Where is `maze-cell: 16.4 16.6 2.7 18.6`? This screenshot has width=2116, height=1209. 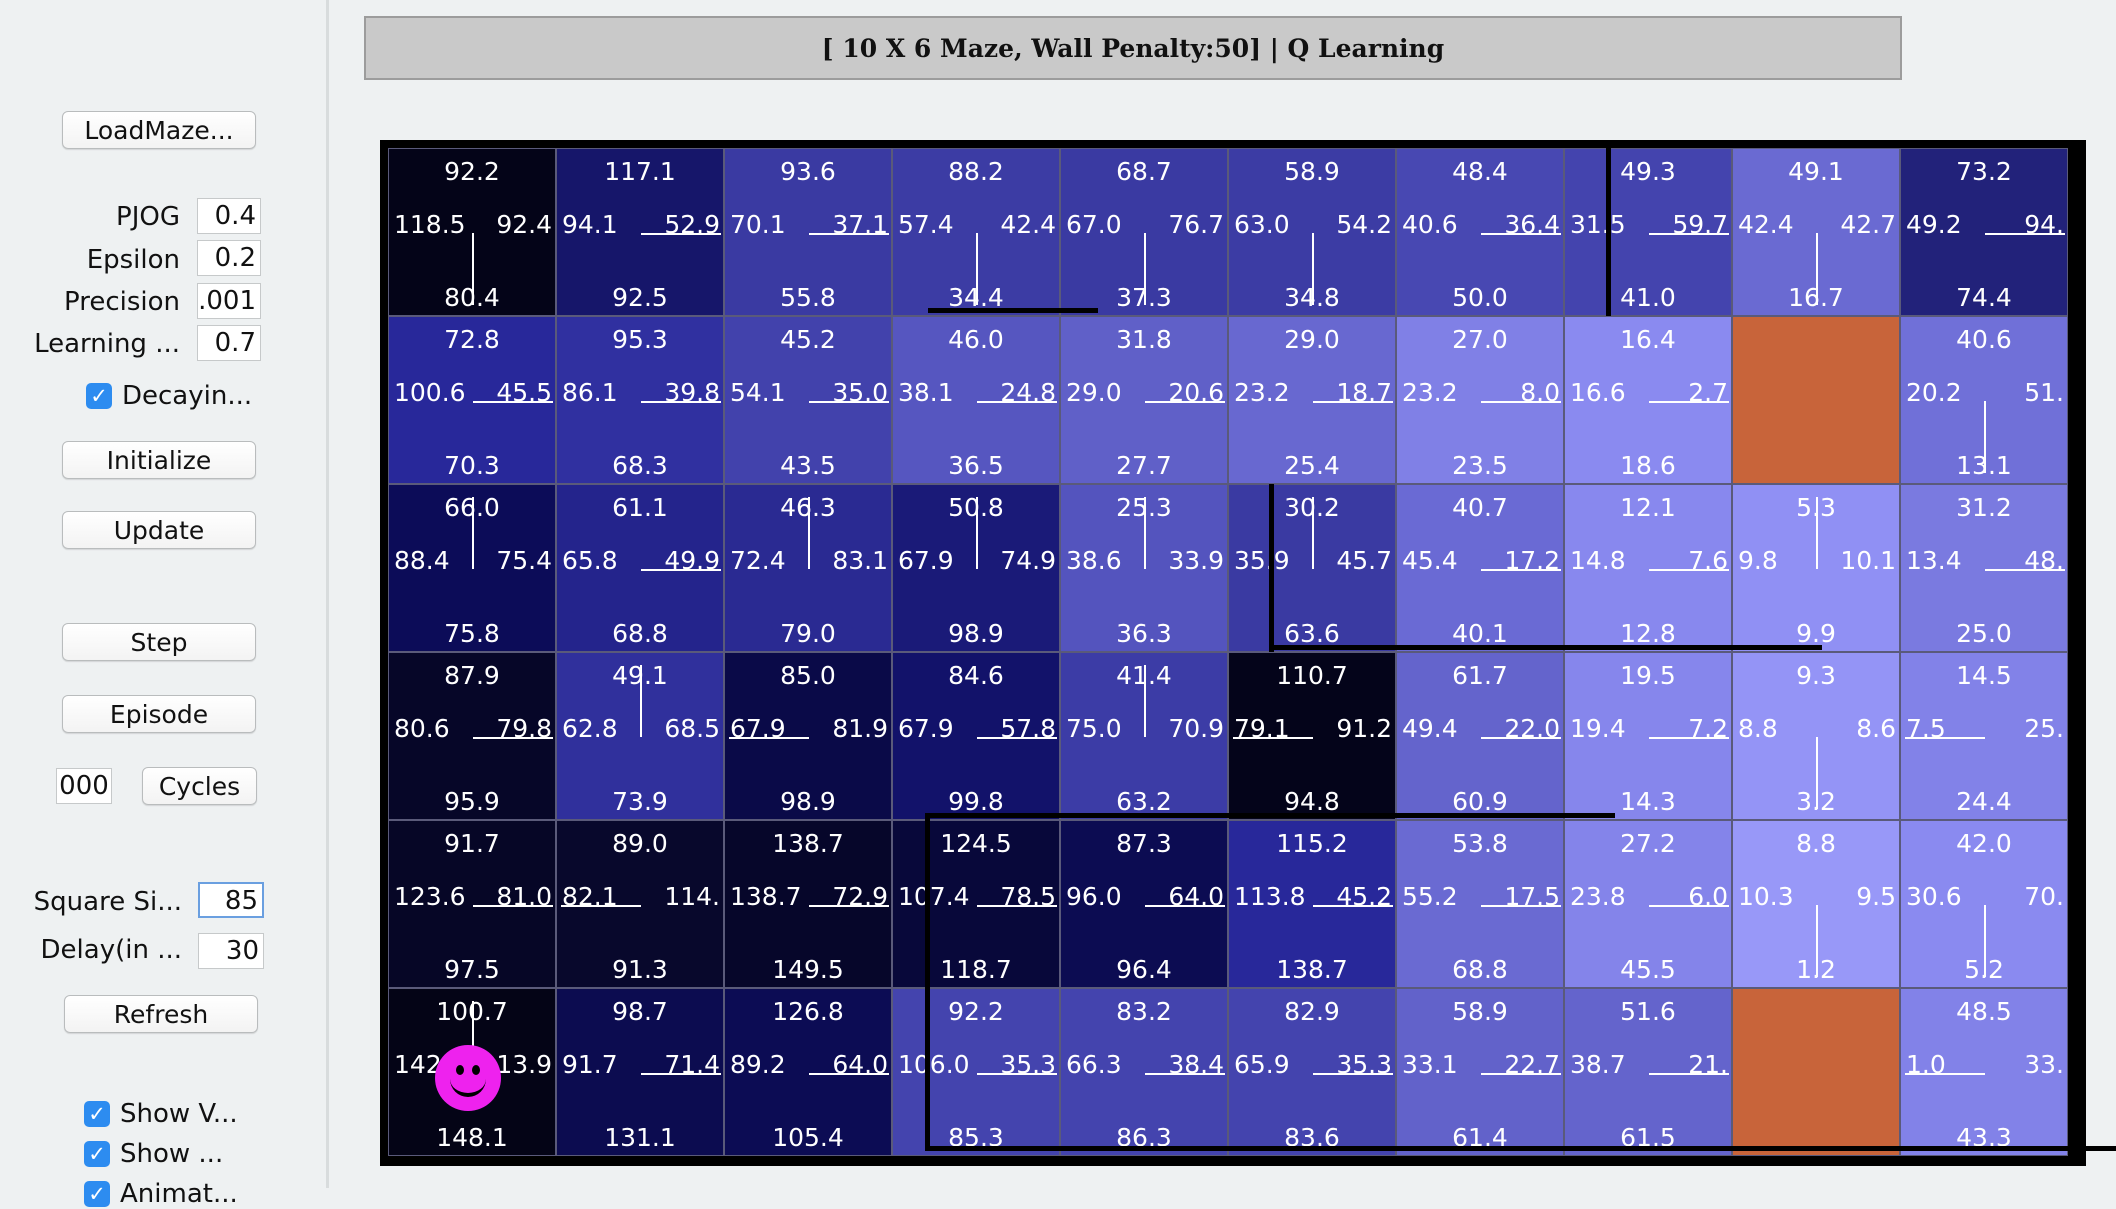 maze-cell: 16.4 16.6 2.7 18.6 is located at coordinates (1648, 400).